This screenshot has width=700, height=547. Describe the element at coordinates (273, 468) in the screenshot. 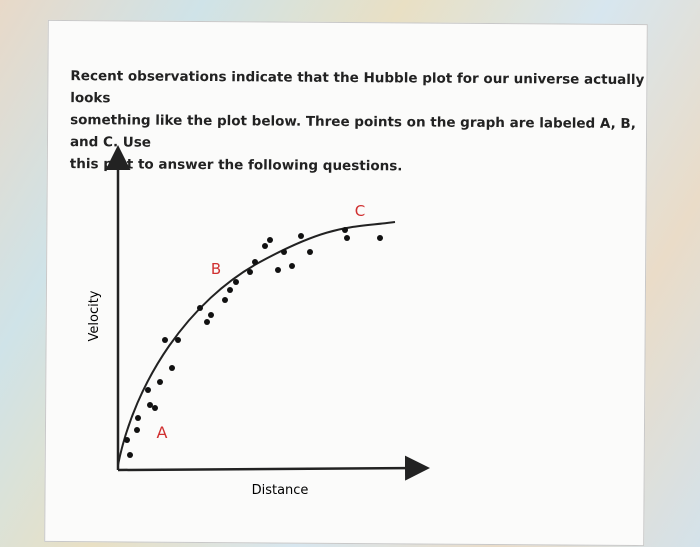

I see `x-axis` at that location.